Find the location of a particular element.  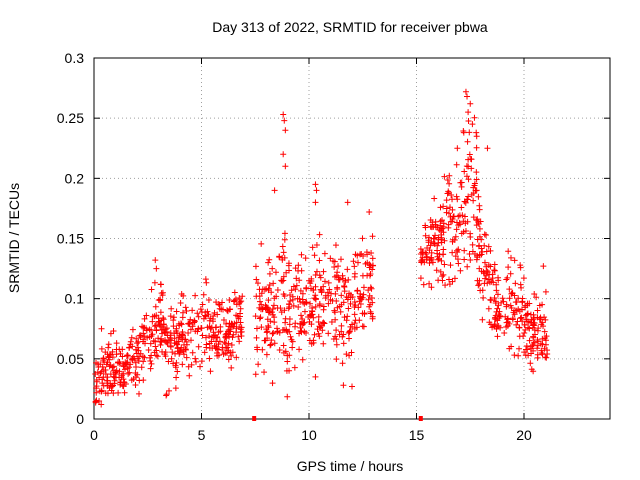

x-tick-label: 15 is located at coordinates (417, 435).